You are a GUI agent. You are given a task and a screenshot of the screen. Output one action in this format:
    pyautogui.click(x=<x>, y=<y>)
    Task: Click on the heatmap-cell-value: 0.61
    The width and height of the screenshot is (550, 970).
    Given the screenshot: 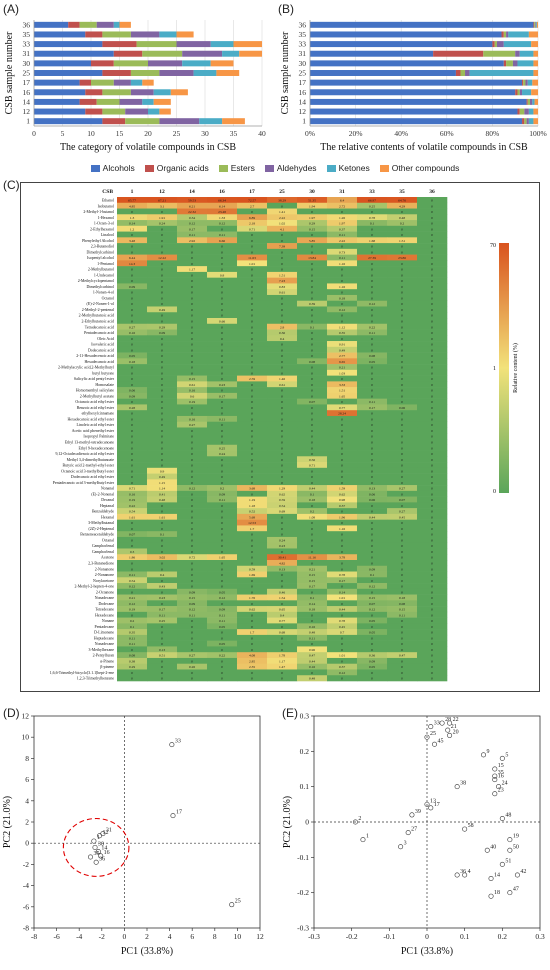 What is the action you would take?
    pyautogui.click(x=192, y=385)
    